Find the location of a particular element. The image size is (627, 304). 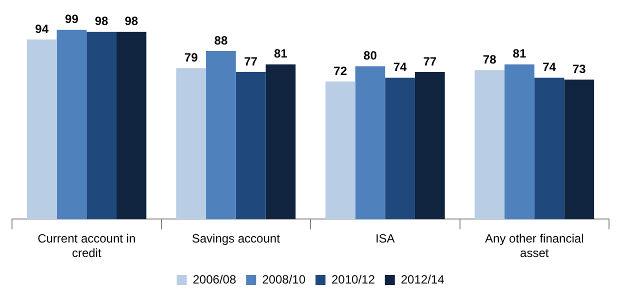

legend-label: 2008/10 is located at coordinates (284, 279).